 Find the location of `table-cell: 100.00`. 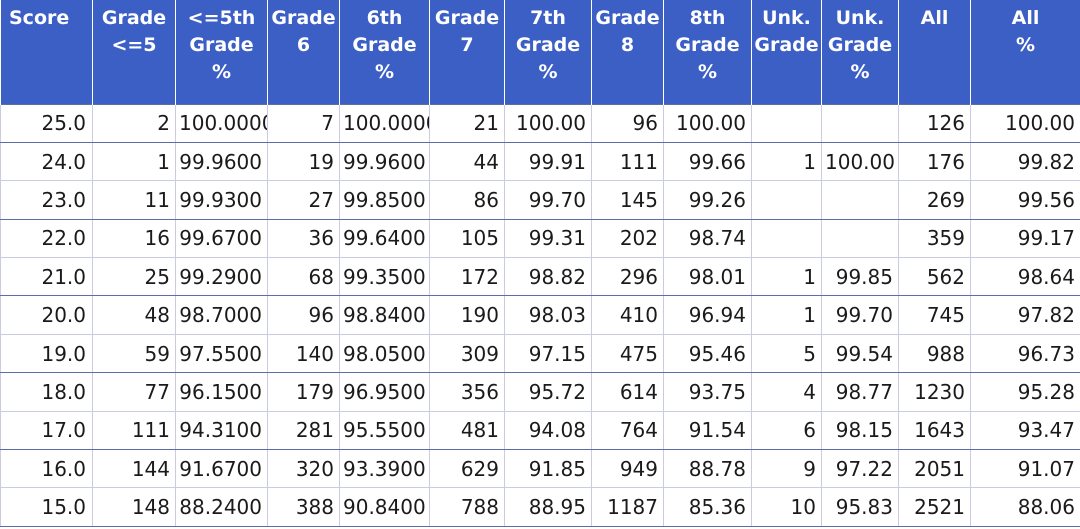

table-cell: 100.00 is located at coordinates (548, 123).